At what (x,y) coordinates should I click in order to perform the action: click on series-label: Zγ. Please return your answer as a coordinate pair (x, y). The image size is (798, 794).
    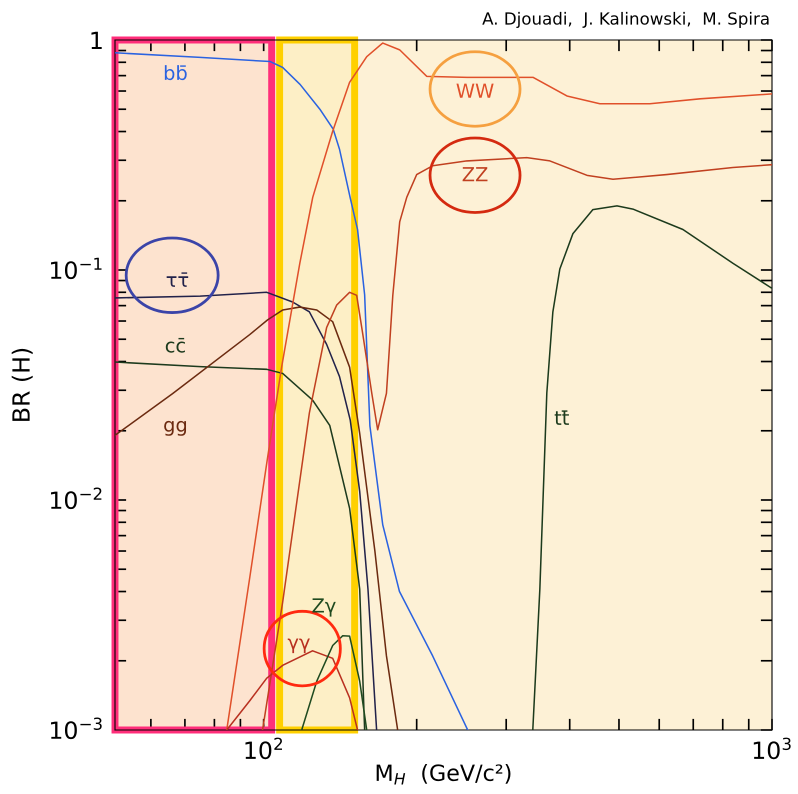
    Looking at the image, I should click on (324, 607).